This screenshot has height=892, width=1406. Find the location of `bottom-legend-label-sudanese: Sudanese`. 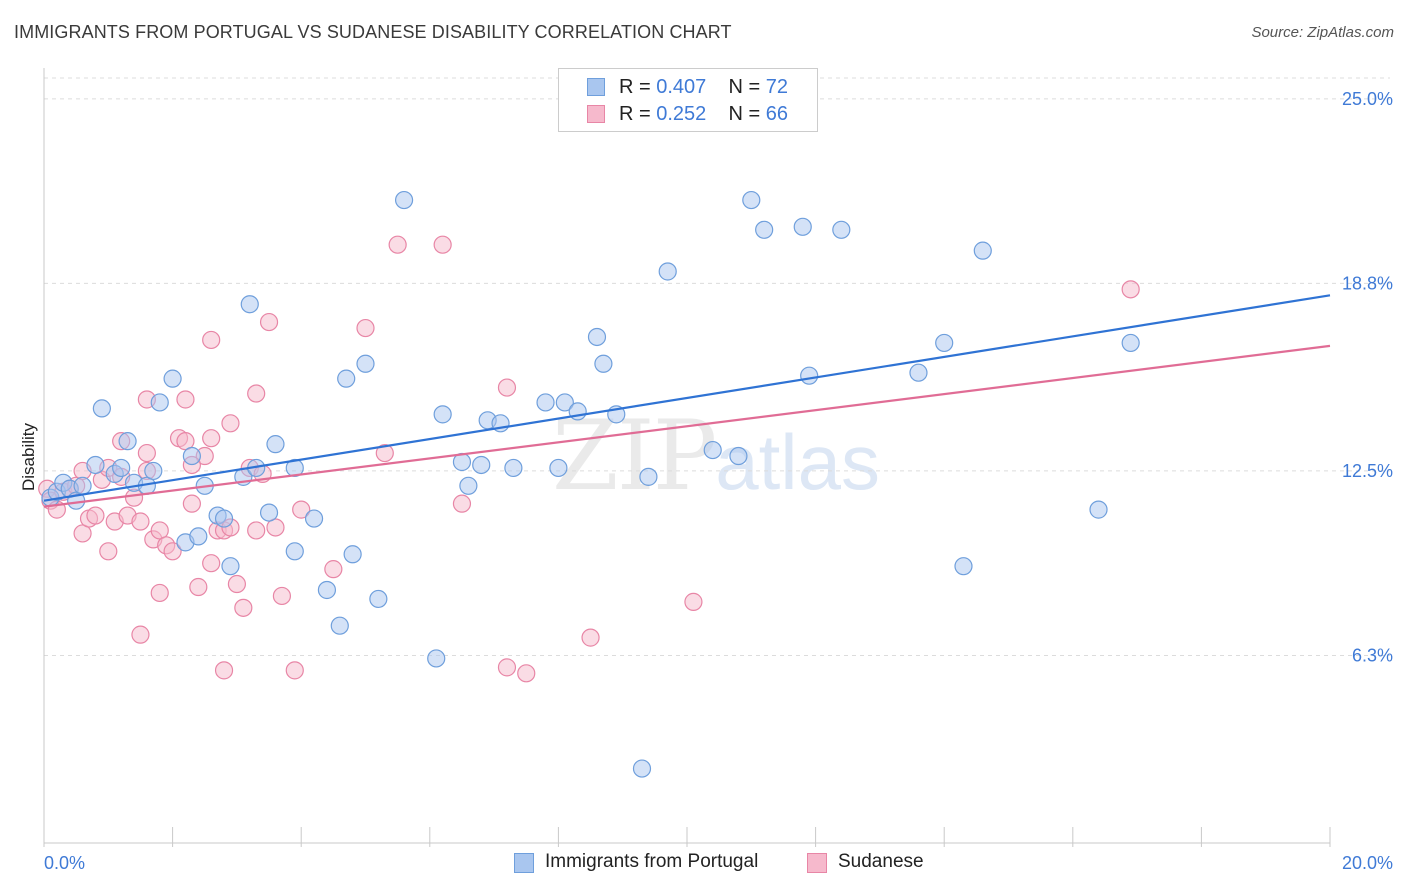

bottom-legend-label-sudanese: Sudanese is located at coordinates (881, 861).